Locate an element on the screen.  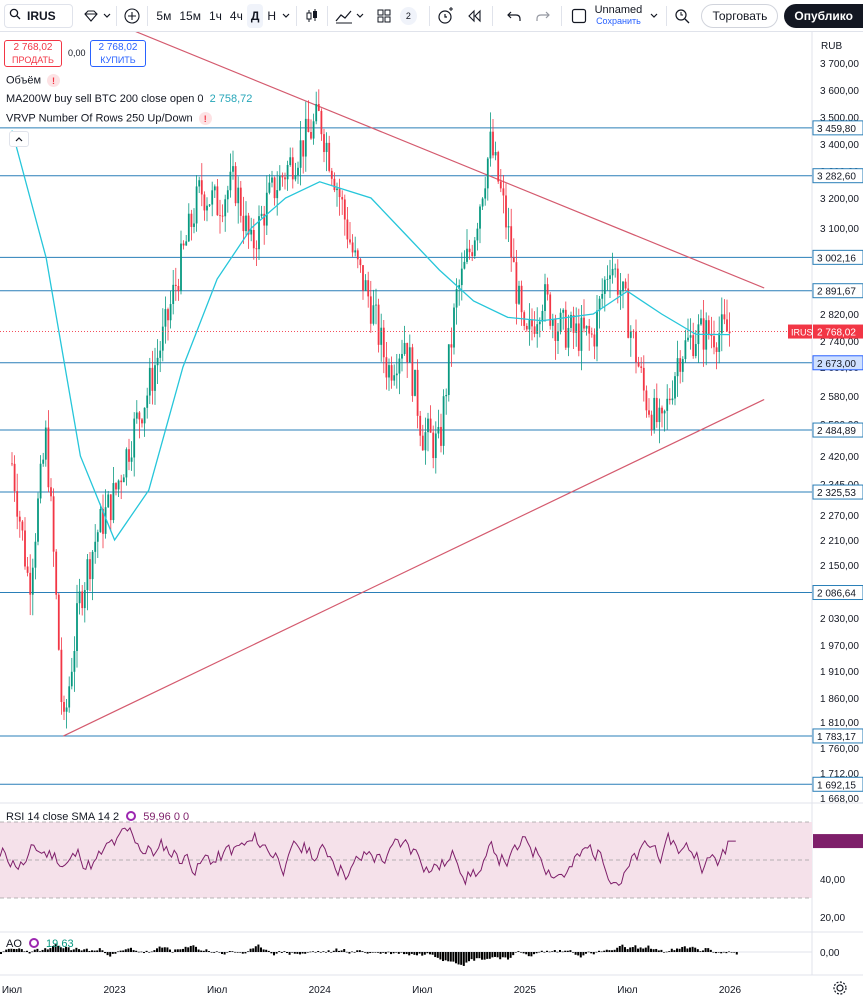
save-link: Сохранить is located at coordinates (618, 20).